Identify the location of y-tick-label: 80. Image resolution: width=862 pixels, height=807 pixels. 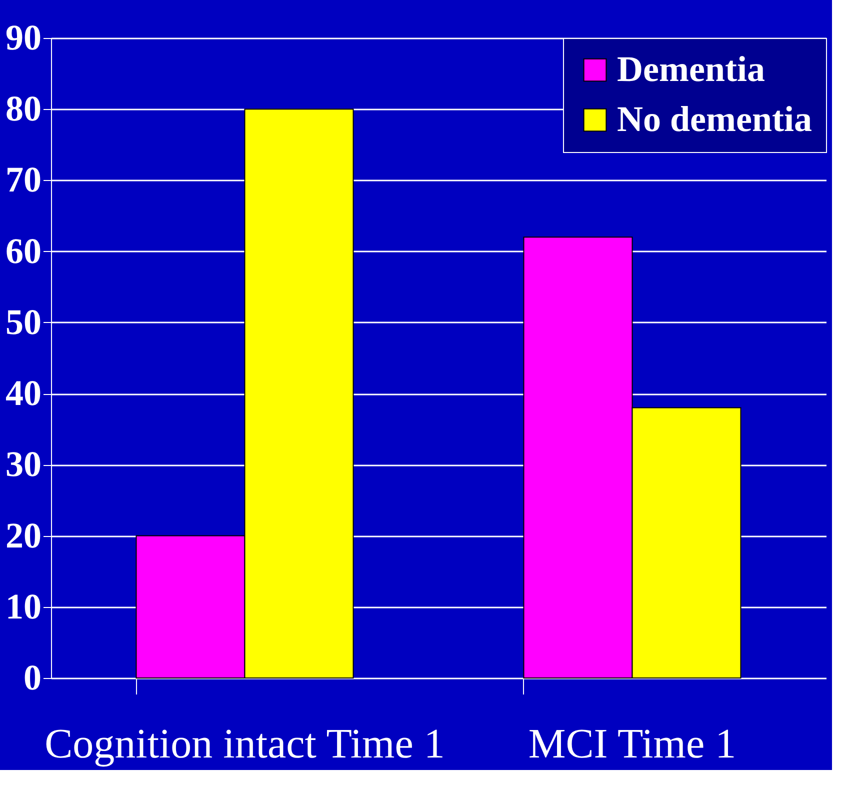
(24, 108).